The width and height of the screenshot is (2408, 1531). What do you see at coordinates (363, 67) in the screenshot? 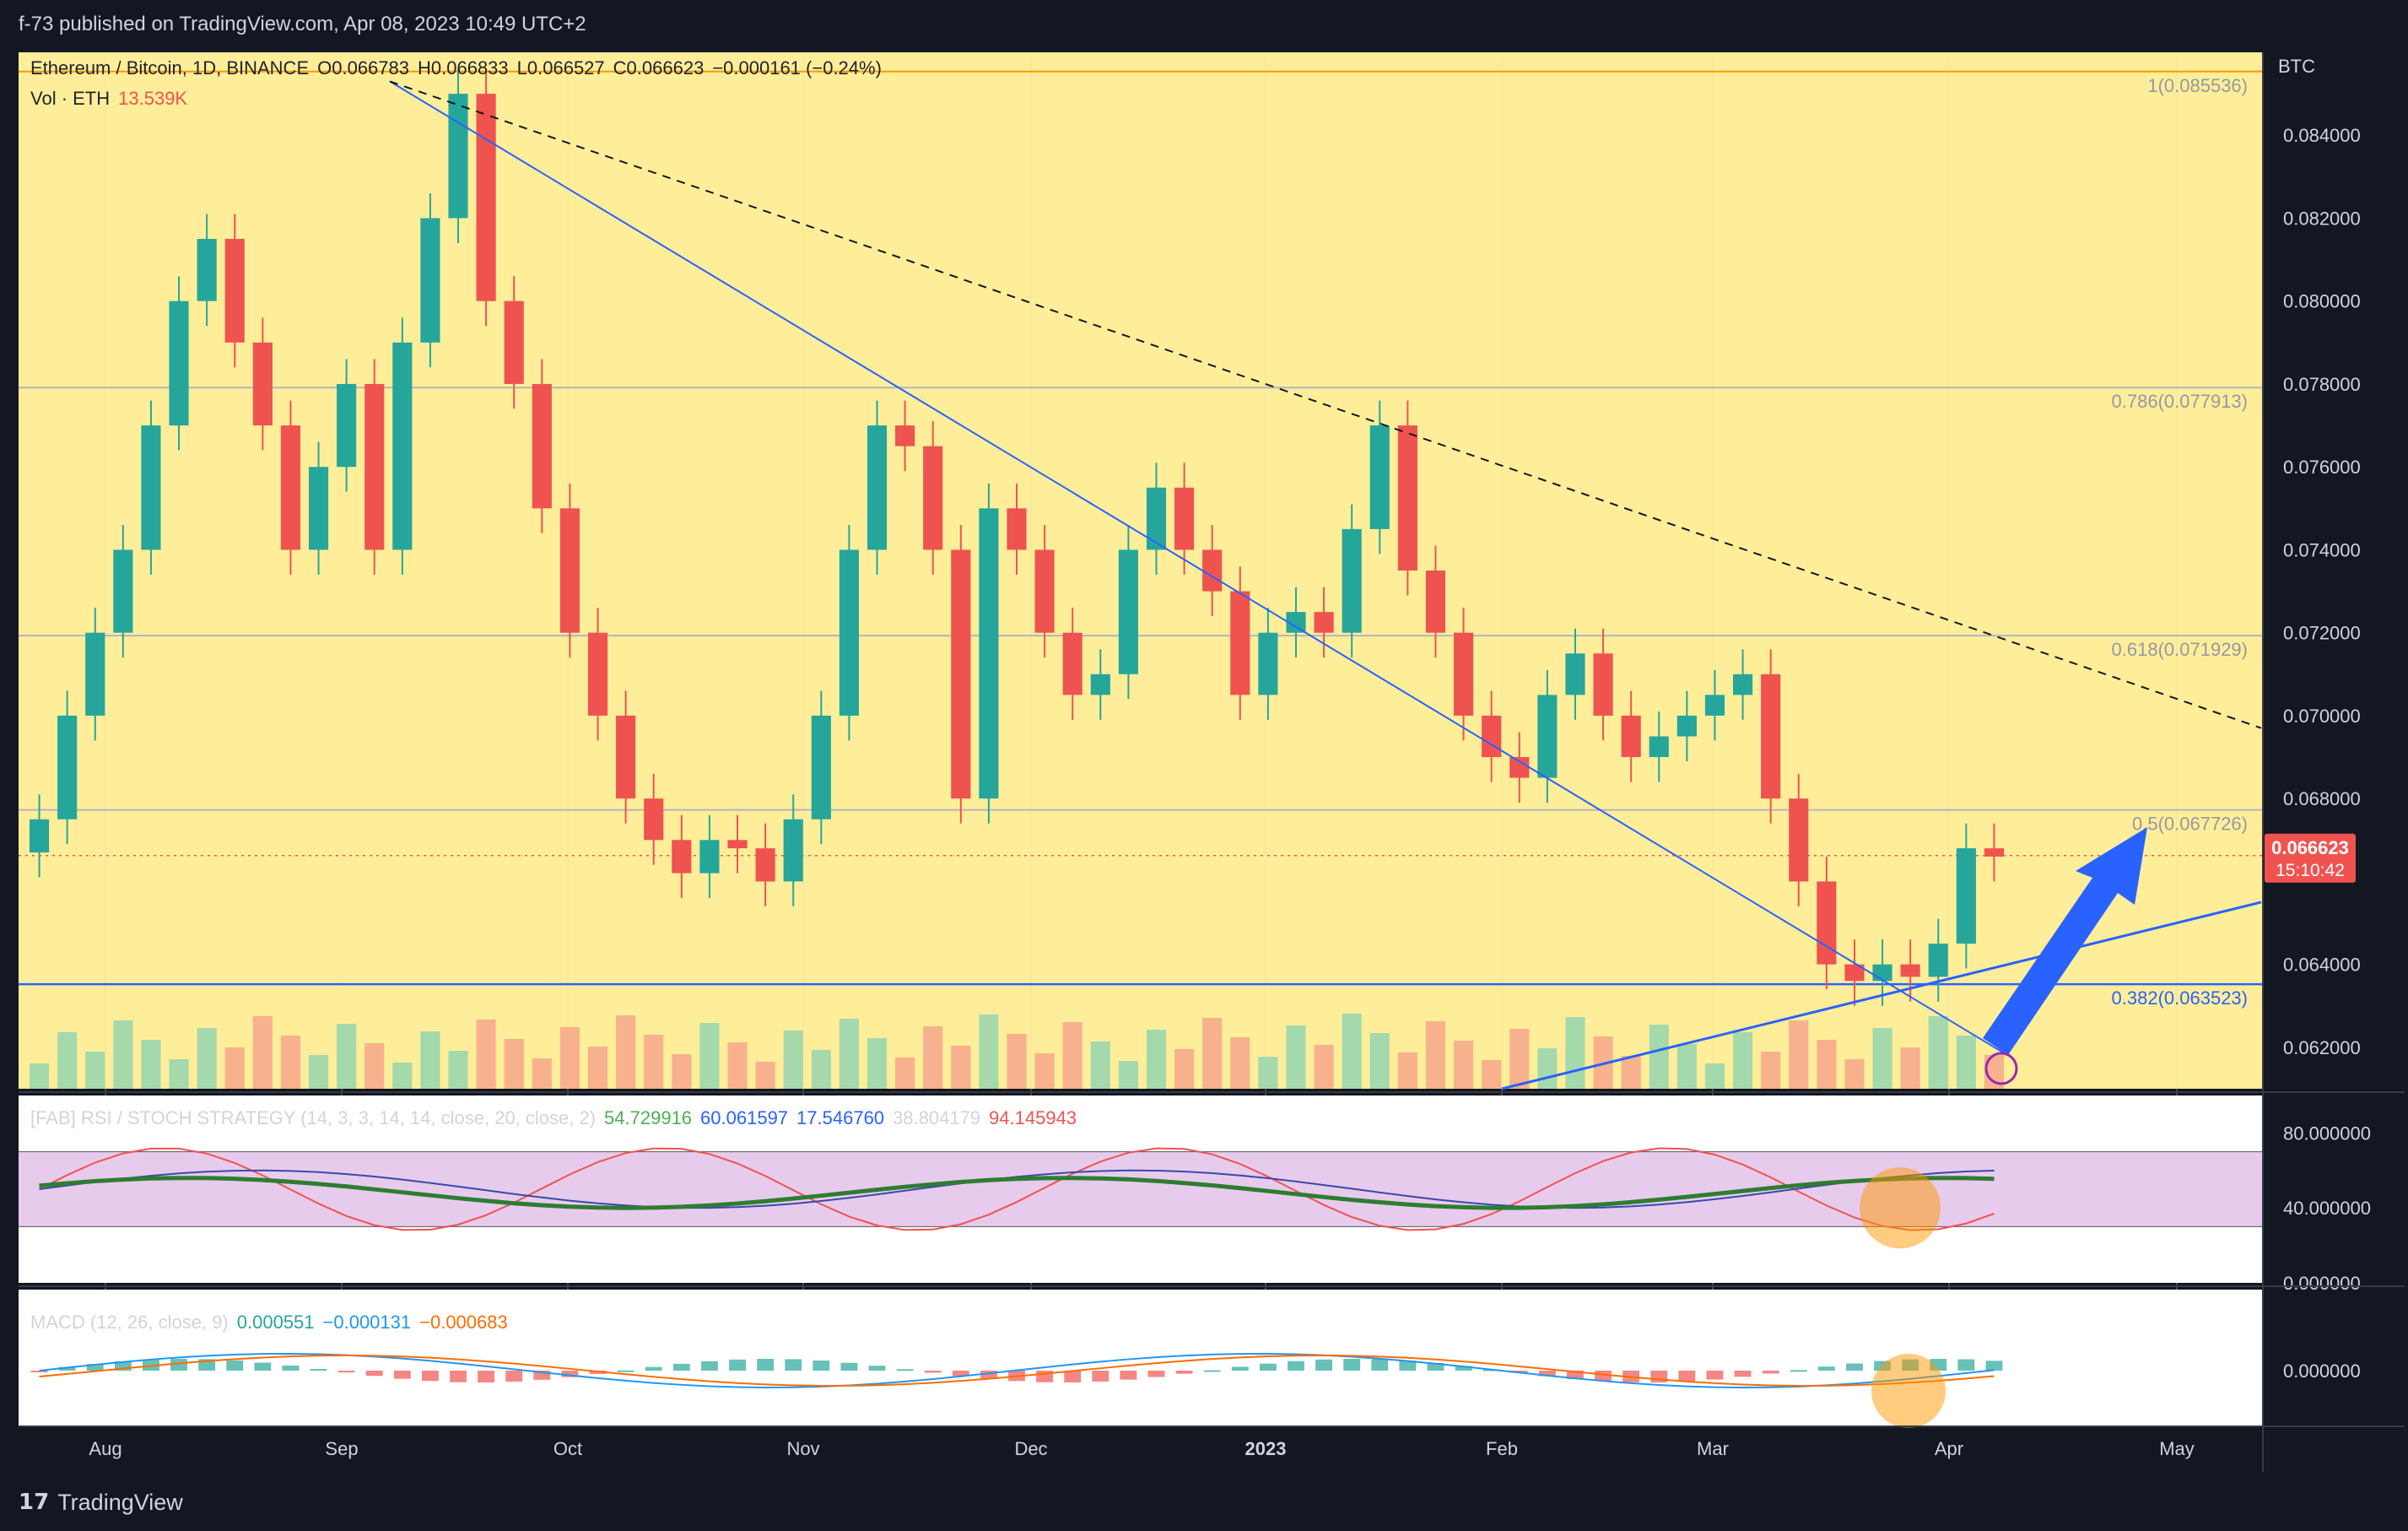
I see `open-value: O0.066783` at bounding box center [363, 67].